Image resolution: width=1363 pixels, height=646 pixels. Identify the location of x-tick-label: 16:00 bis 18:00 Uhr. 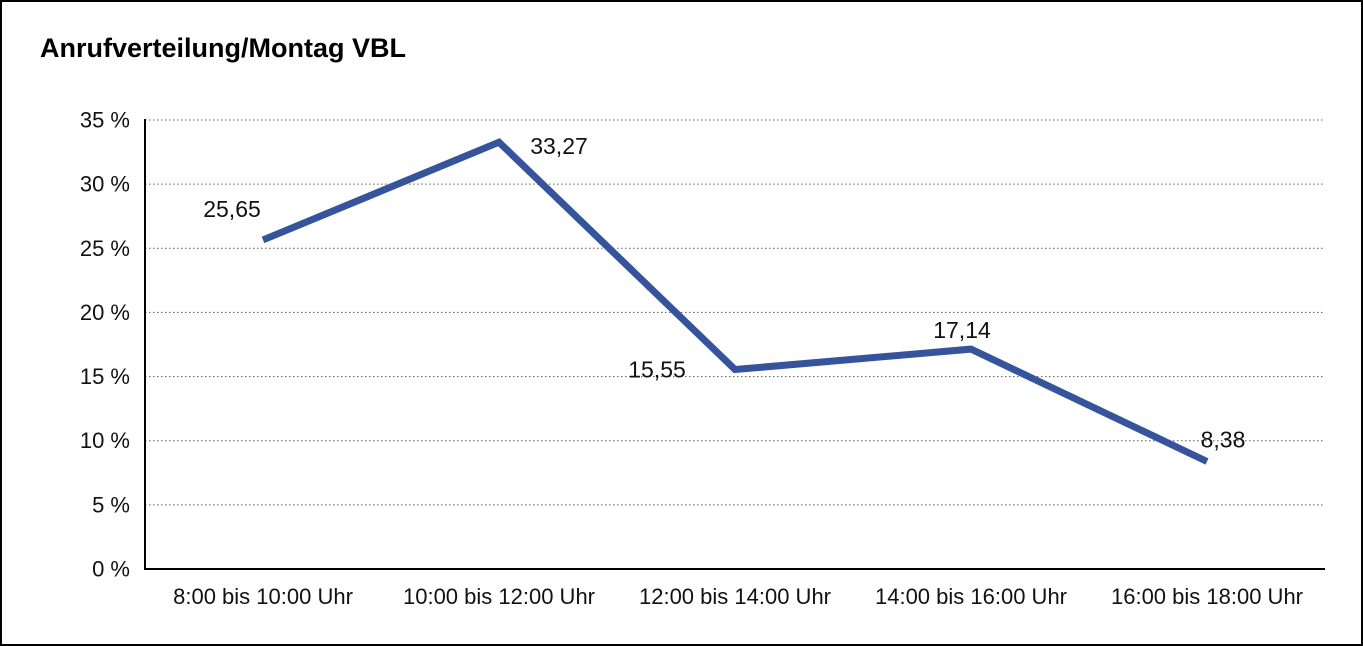
(1207, 596).